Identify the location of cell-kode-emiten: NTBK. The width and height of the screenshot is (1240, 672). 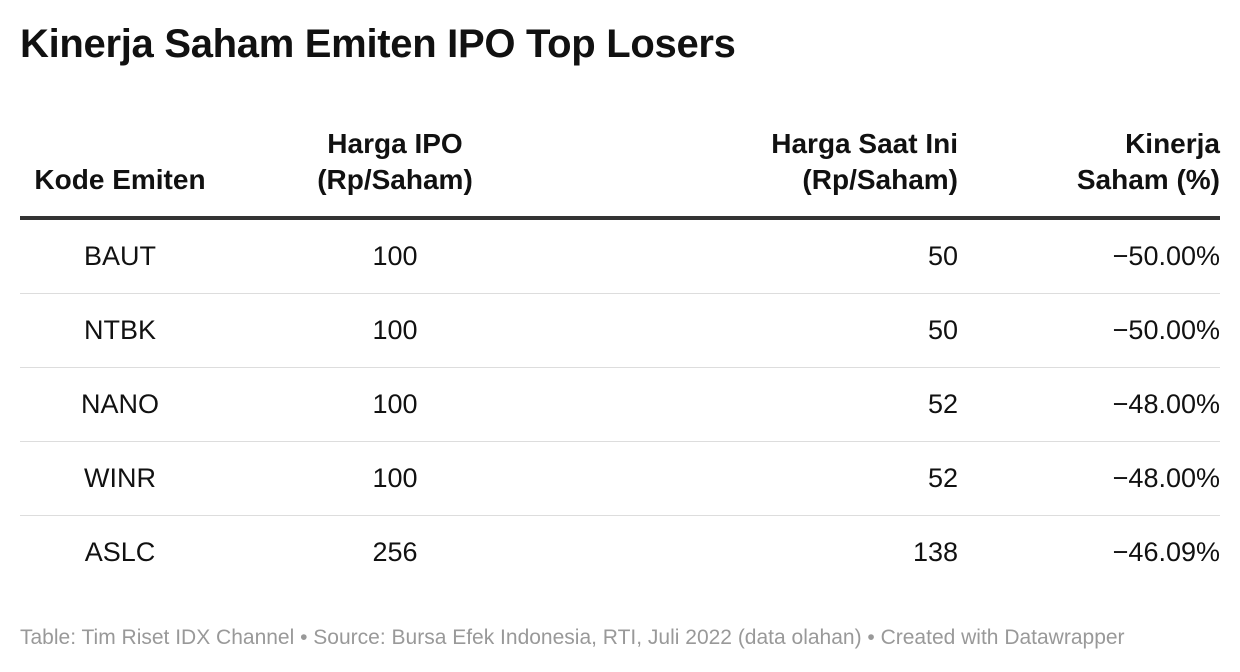
(120, 330).